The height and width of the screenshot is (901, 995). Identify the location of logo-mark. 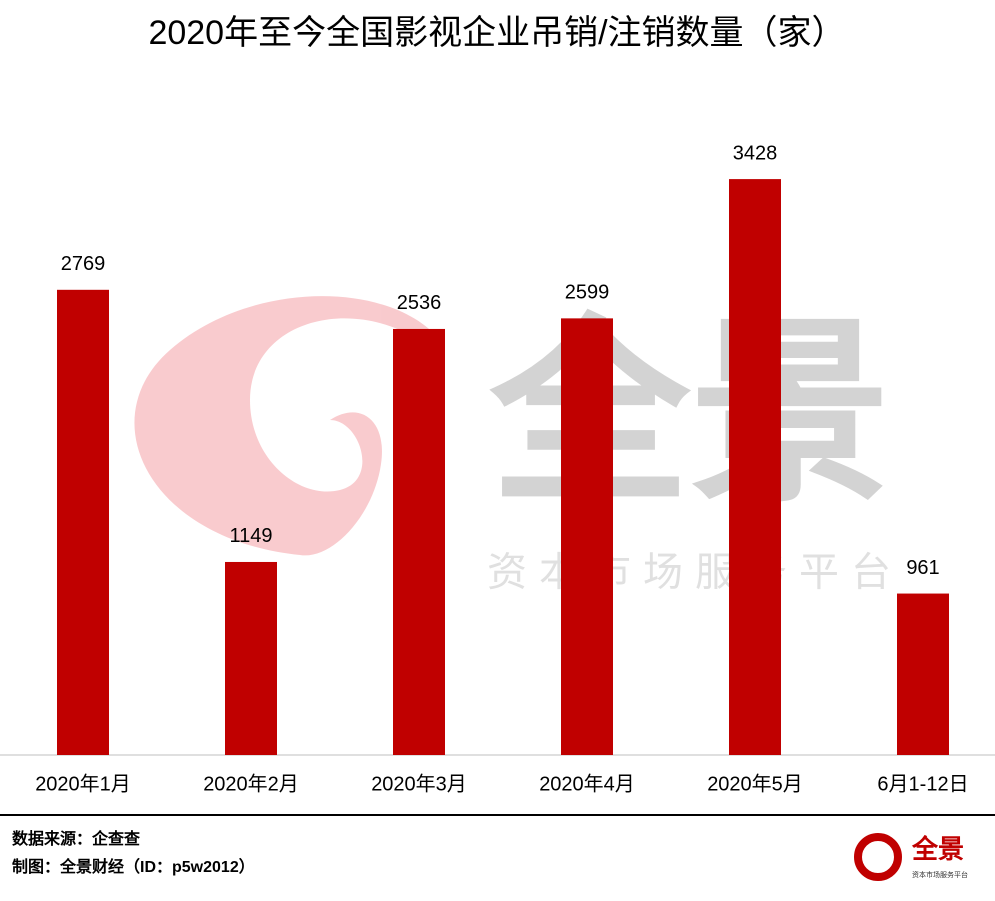
(878, 857).